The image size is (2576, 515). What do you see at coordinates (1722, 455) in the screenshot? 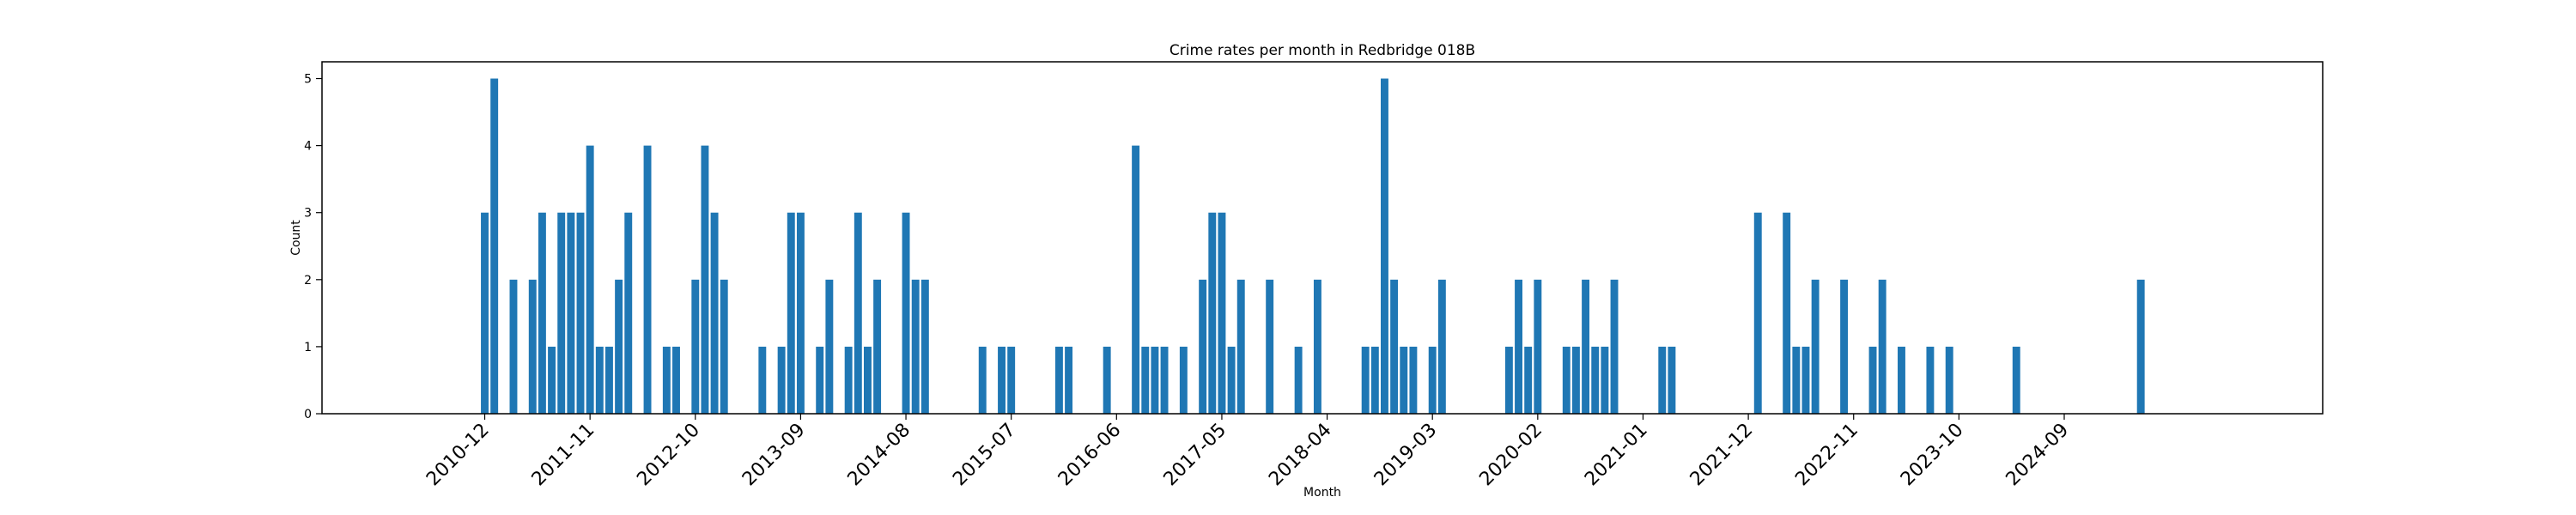
I see `x-tick-label: 2021-12` at bounding box center [1722, 455].